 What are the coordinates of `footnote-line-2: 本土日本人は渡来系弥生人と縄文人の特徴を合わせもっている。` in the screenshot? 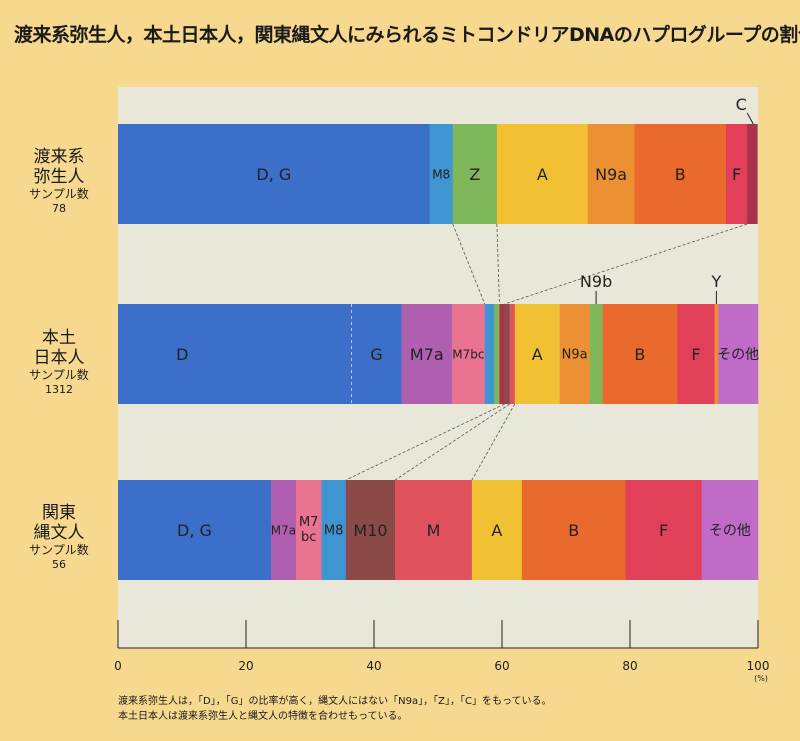 It's located at (263, 716).